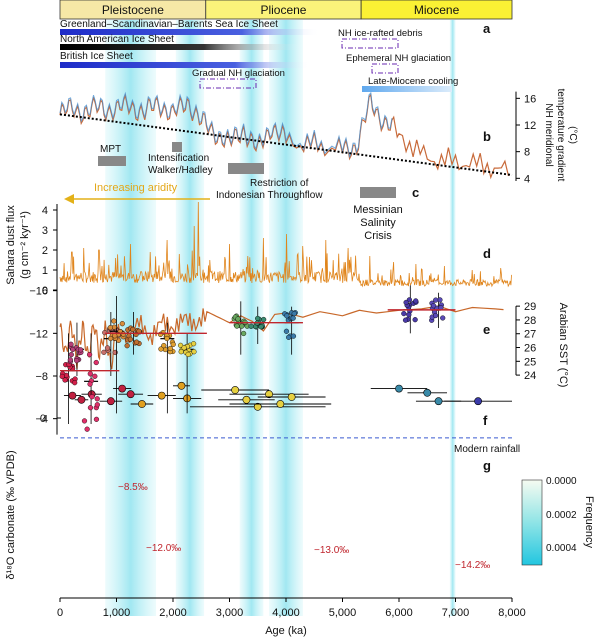 The width and height of the screenshot is (596, 640). Describe the element at coordinates (413, 81) in the screenshot. I see `late-miocene-label: Late-Miocene cooling` at that location.